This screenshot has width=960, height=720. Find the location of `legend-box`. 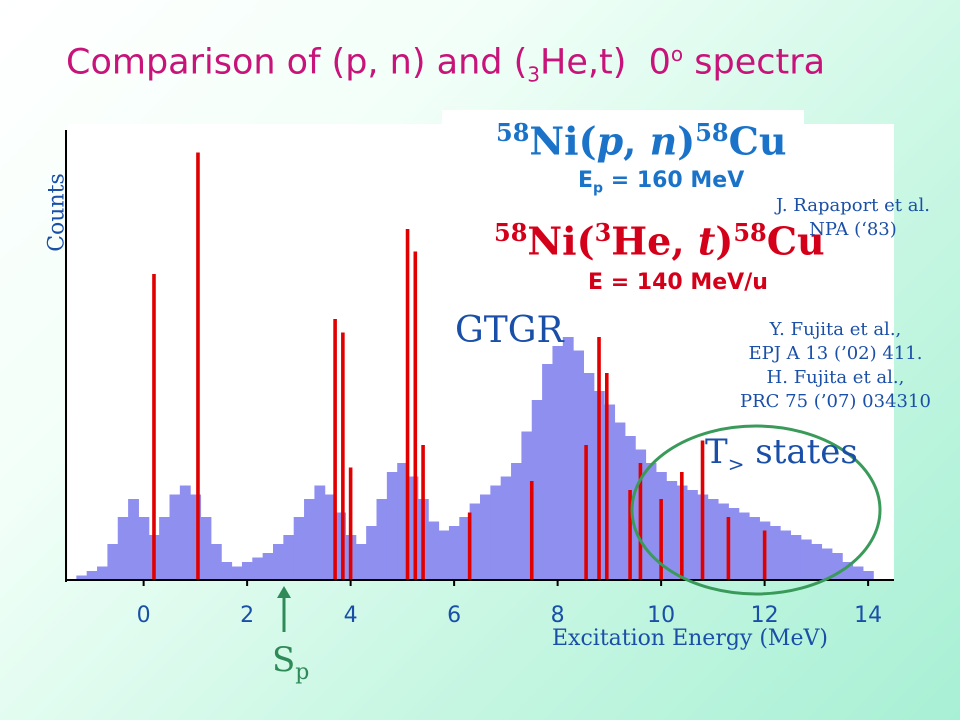

legend-box is located at coordinates (623, 205).